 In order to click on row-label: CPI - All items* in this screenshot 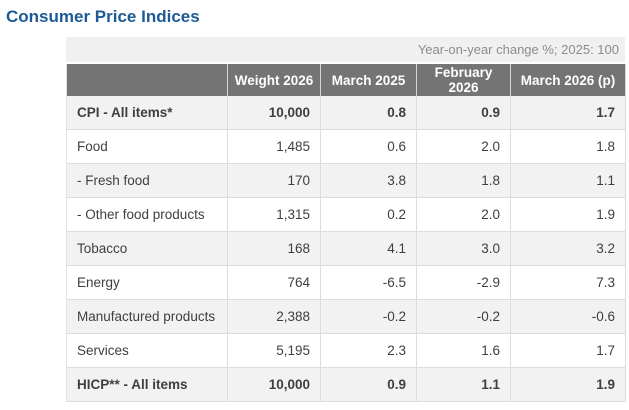, I will do `click(147, 113)`.